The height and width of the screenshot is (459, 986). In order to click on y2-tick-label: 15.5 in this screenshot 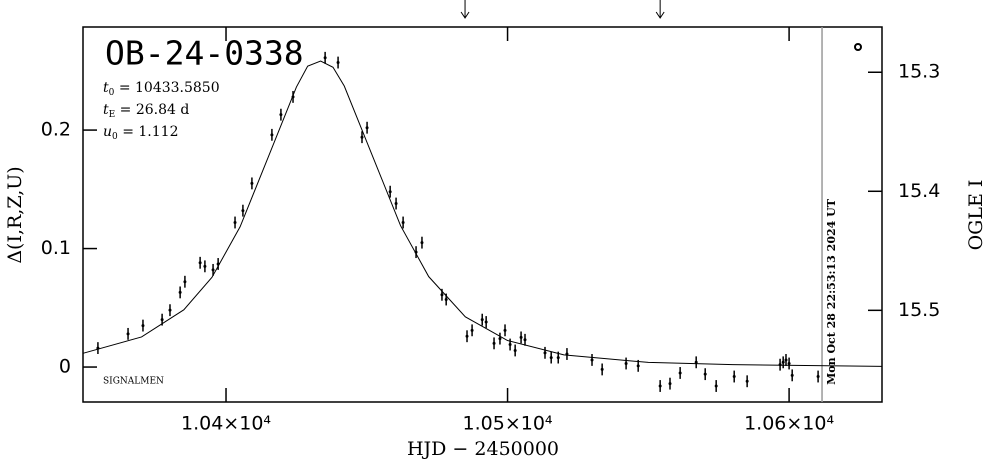, I will do `click(919, 310)`.